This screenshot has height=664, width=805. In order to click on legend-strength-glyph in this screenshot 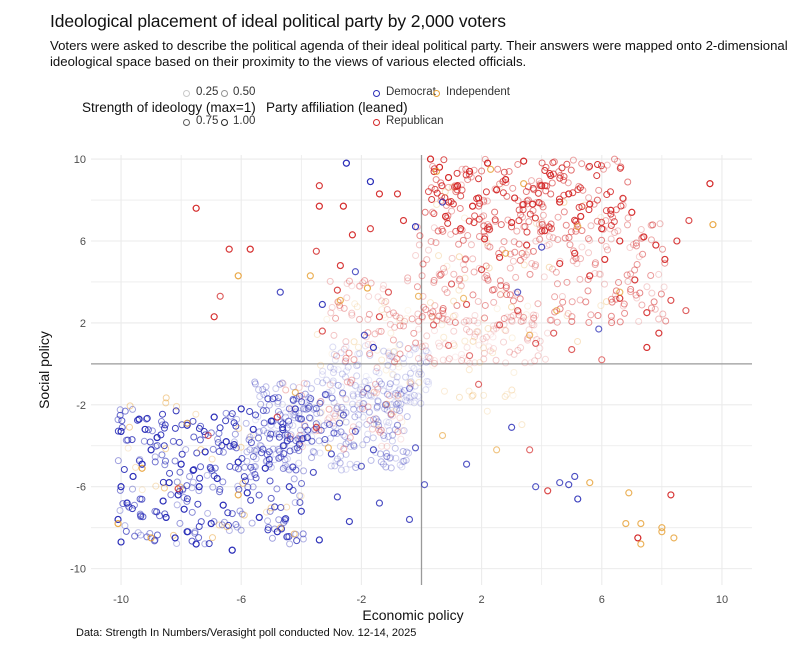, I will do `click(224, 93)`.